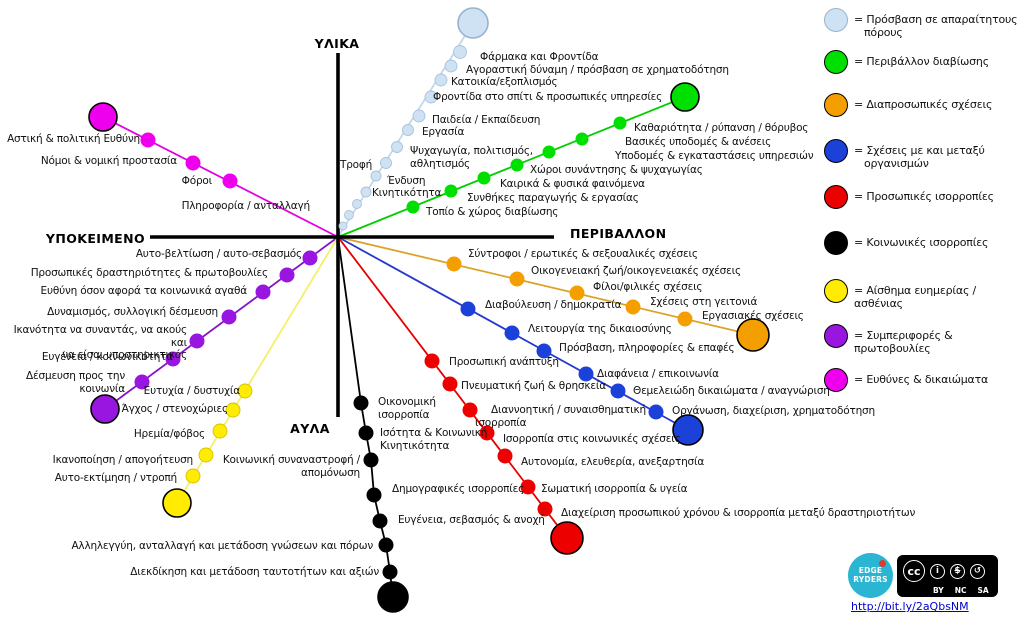 Image resolution: width=1024 pixels, height=621 pixels. I want to click on cc-license-badge: cc i $ ↺ BY NC SA, so click(947, 576).